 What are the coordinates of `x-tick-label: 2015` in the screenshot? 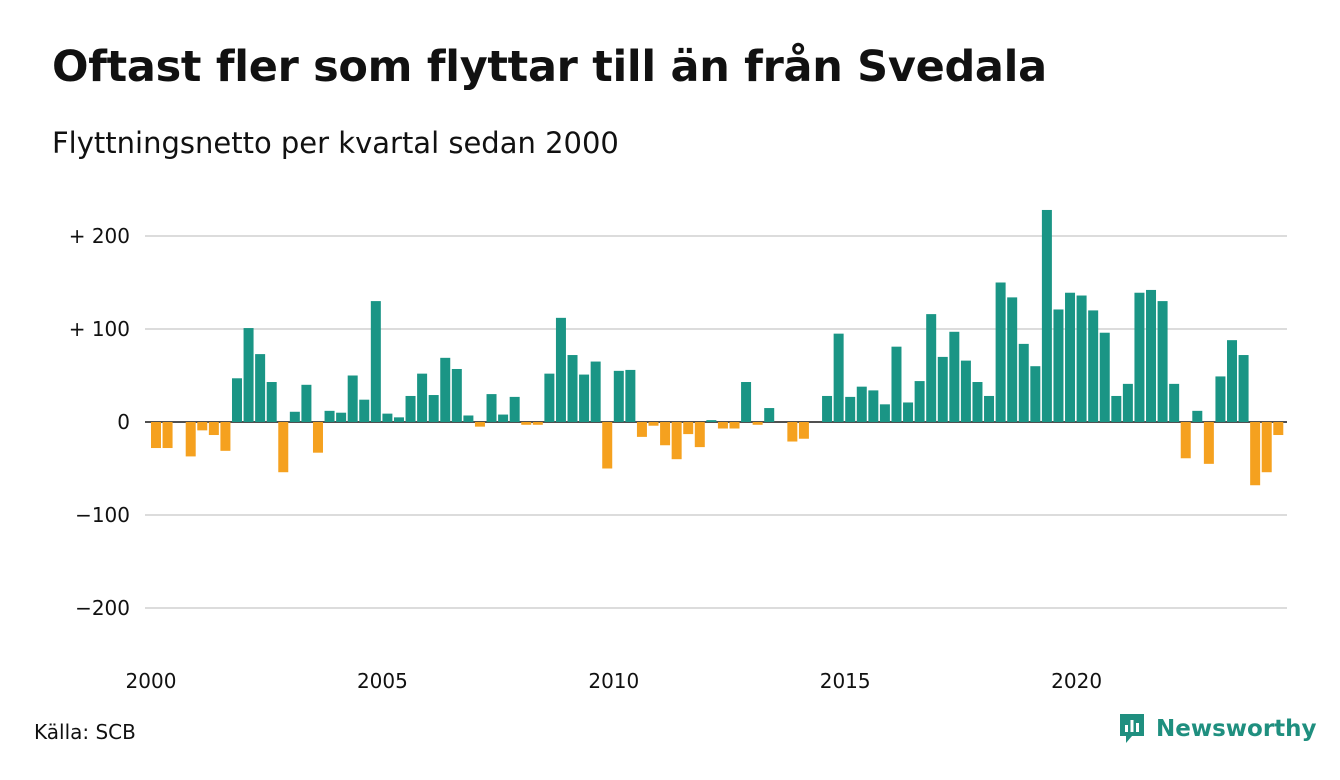 It's located at (845, 681).